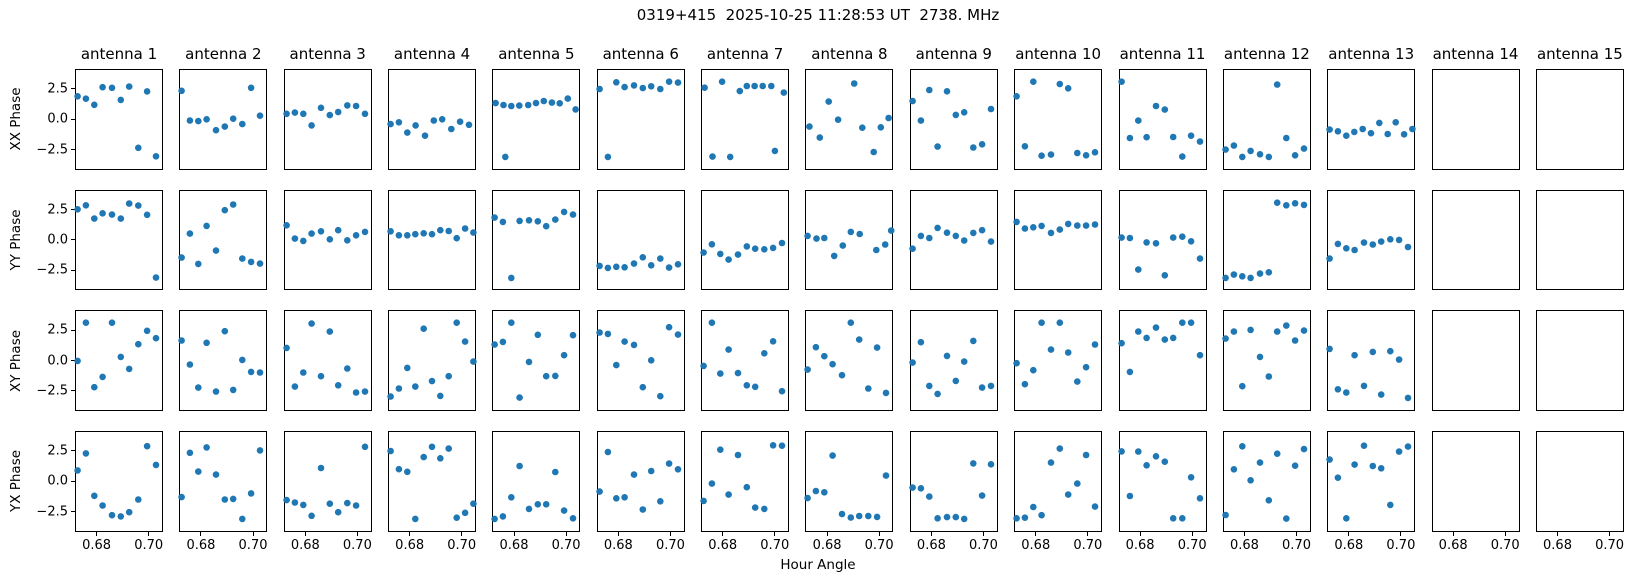 The width and height of the screenshot is (1636, 586). Describe the element at coordinates (223, 119) in the screenshot. I see `subplot-antenna-2-xx-phase` at that location.